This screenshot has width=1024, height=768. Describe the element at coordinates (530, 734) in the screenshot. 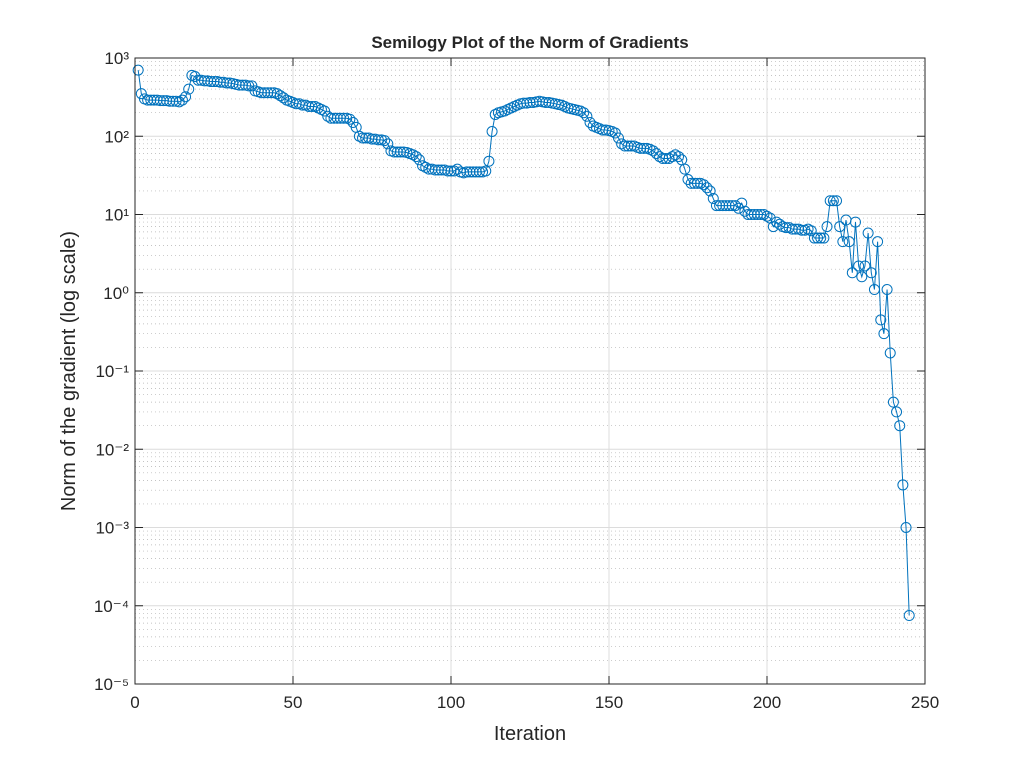

I see `x-axis-label: Iteration` at that location.